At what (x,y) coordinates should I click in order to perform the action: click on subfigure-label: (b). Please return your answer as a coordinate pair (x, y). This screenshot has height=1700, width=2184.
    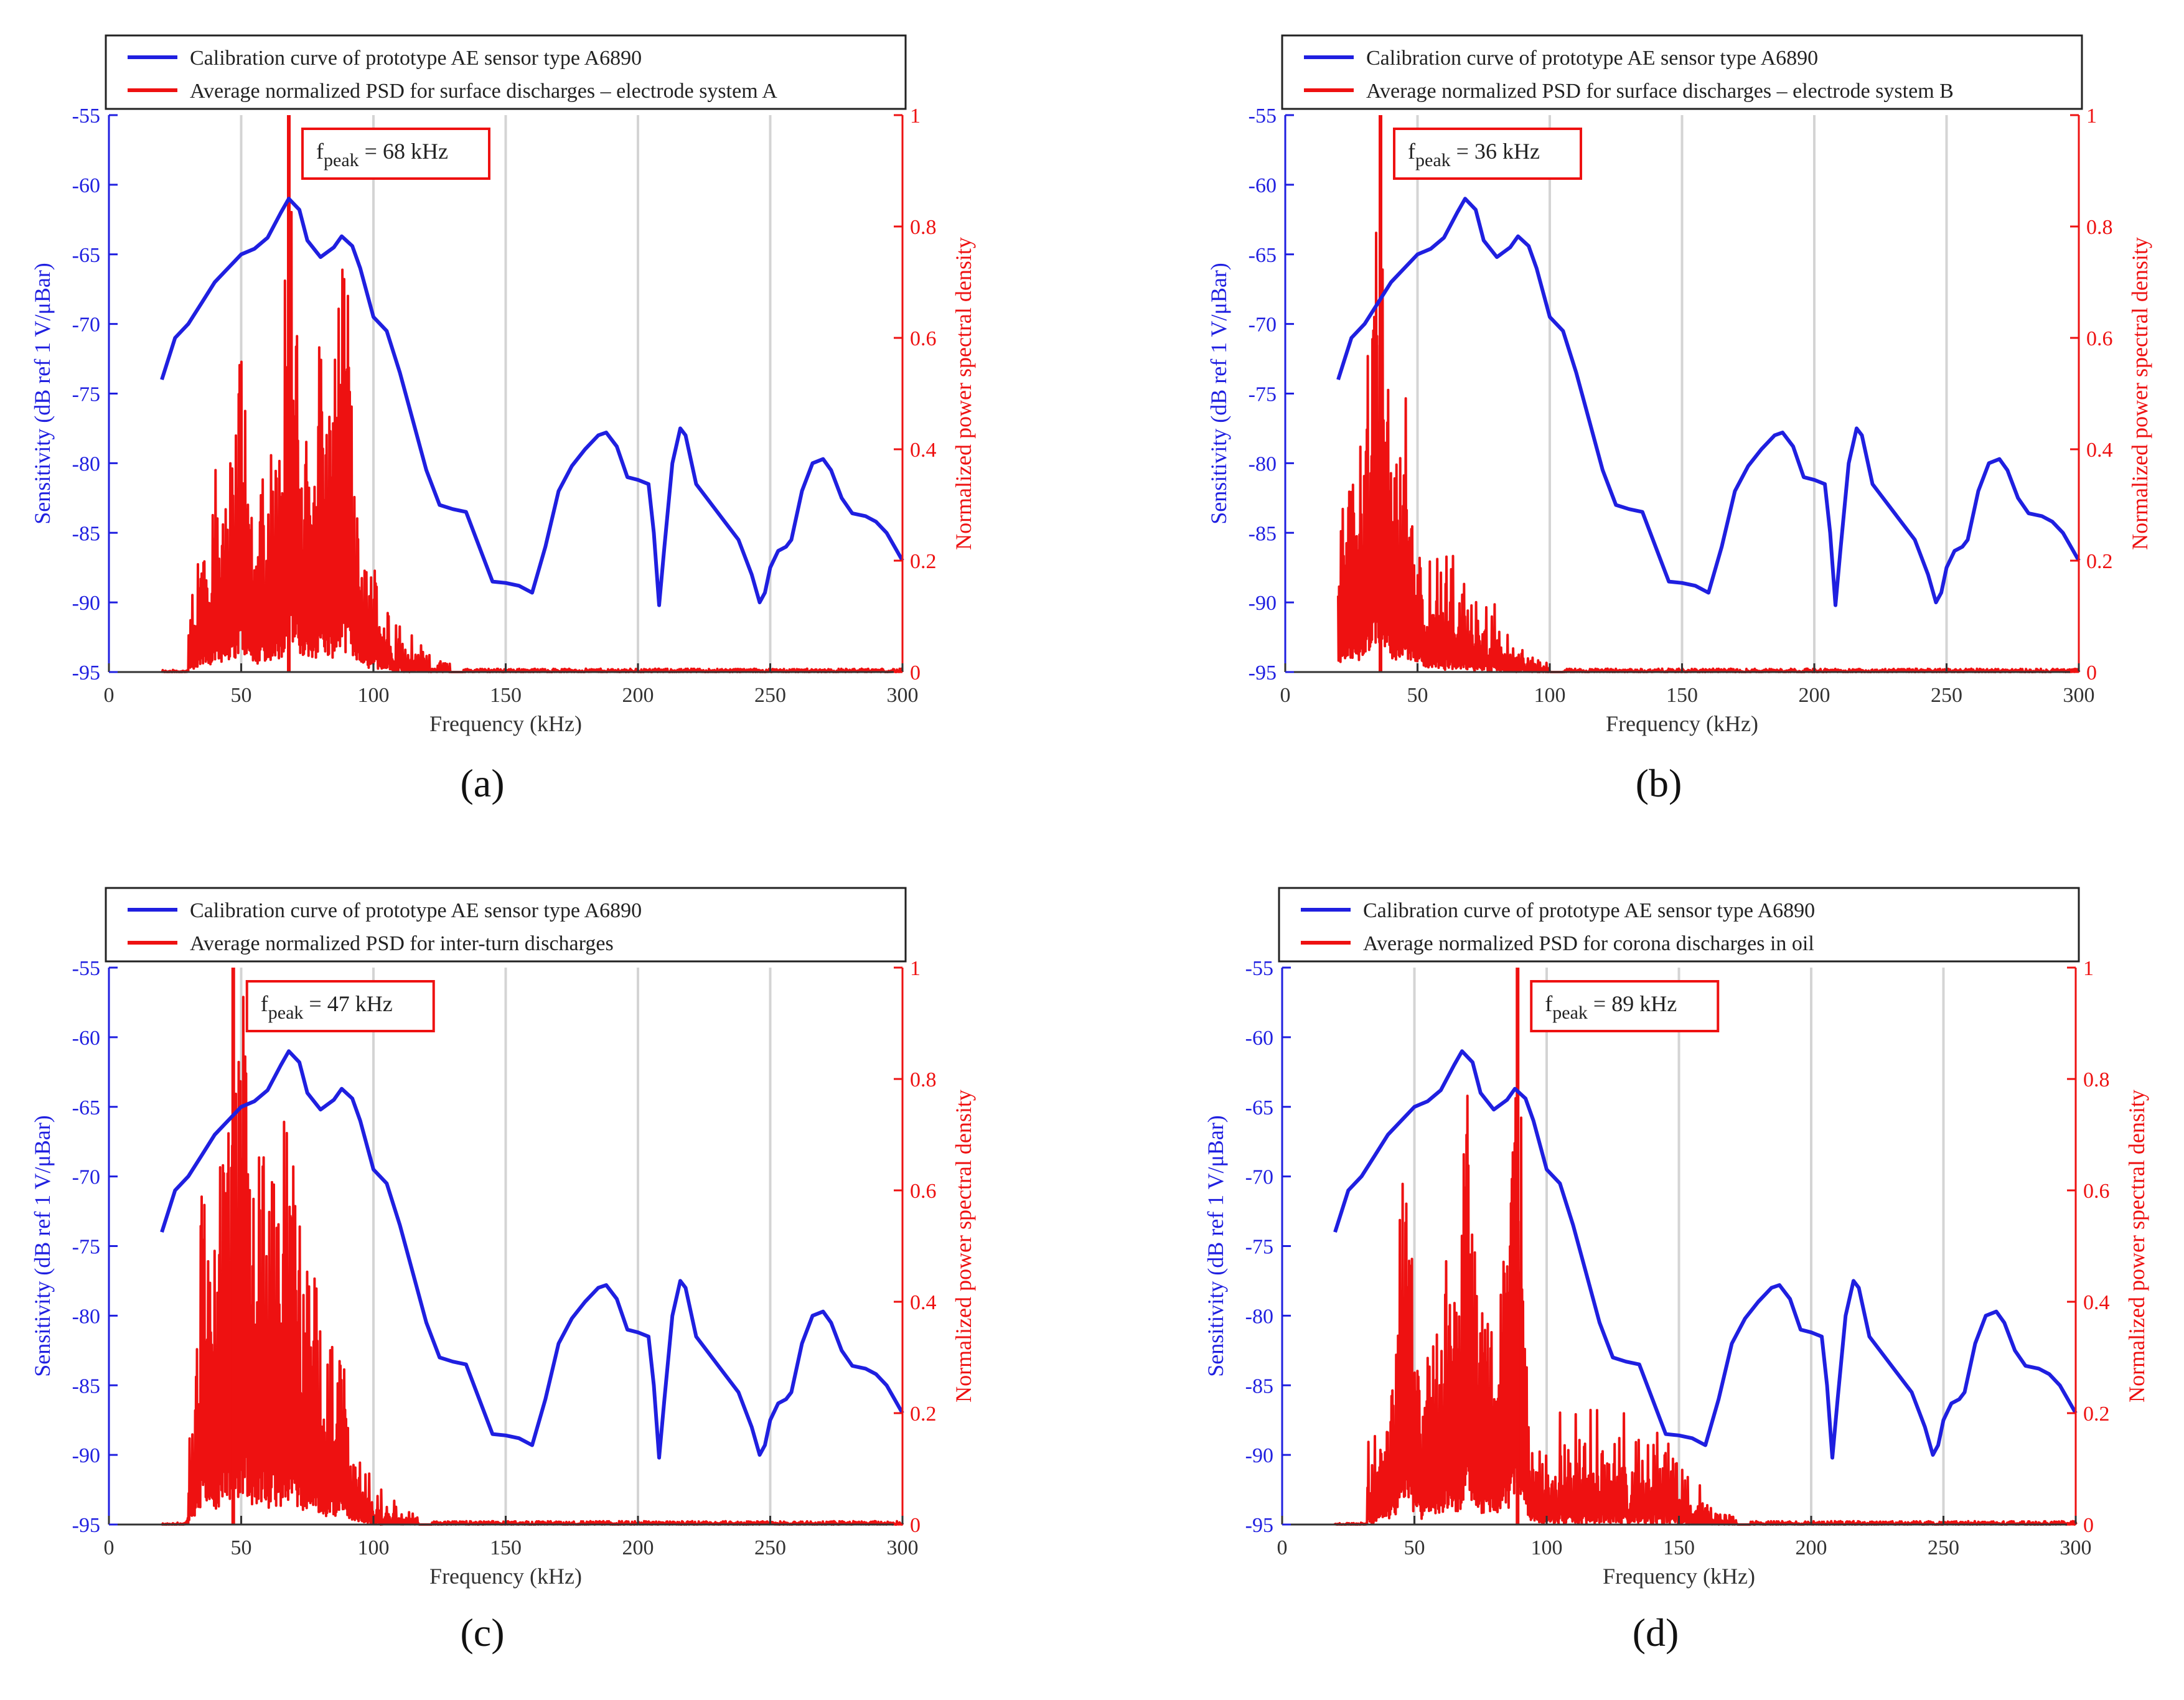
    Looking at the image, I should click on (1659, 783).